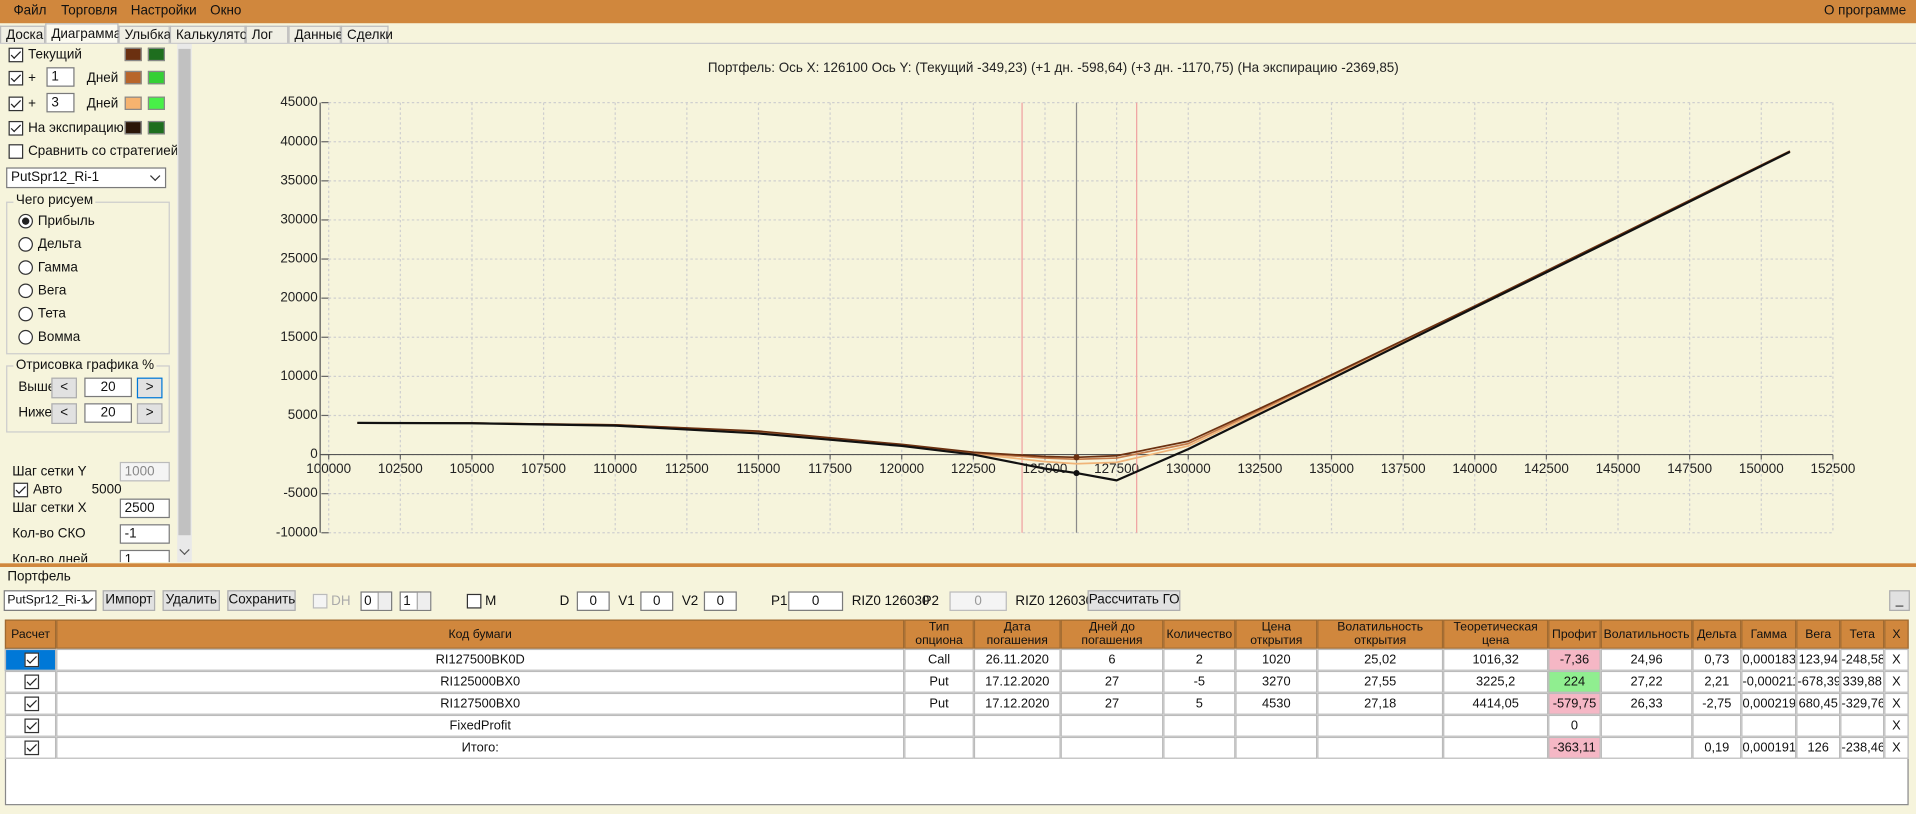  I want to click on menu-item: Окно, so click(226, 11).